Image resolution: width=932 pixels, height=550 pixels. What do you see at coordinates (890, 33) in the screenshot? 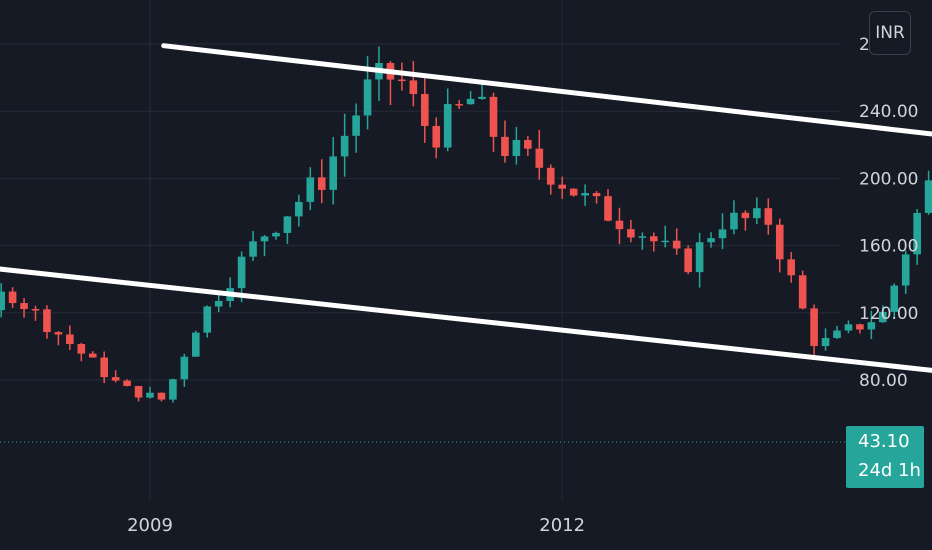
I see `currency-badge: INR` at bounding box center [890, 33].